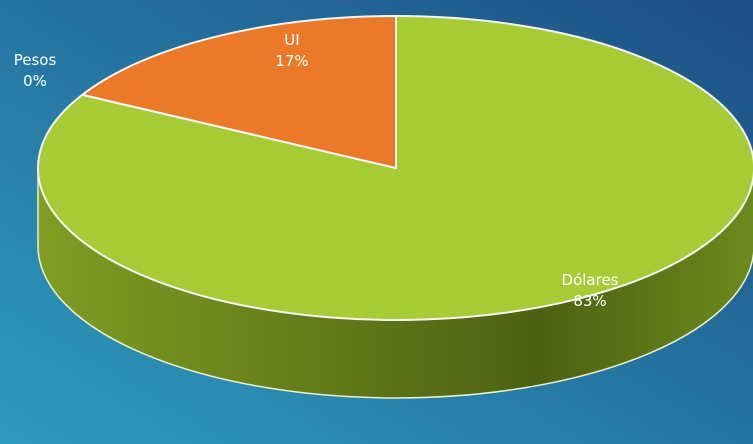 This screenshot has width=753, height=444. Describe the element at coordinates (590, 280) in the screenshot. I see `slice-category: Dólares` at that location.